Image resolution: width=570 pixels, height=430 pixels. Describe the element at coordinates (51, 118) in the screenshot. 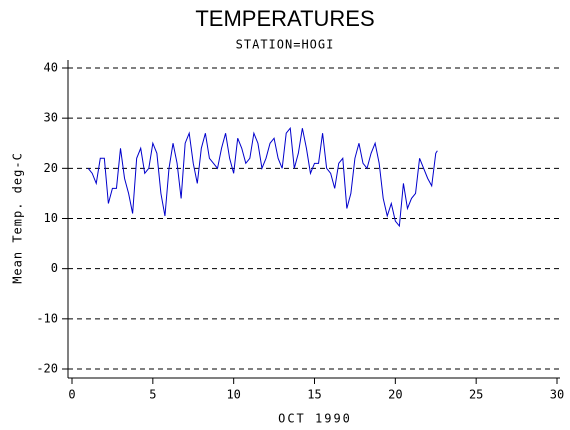

I see `y-tick-label: 30` at that location.